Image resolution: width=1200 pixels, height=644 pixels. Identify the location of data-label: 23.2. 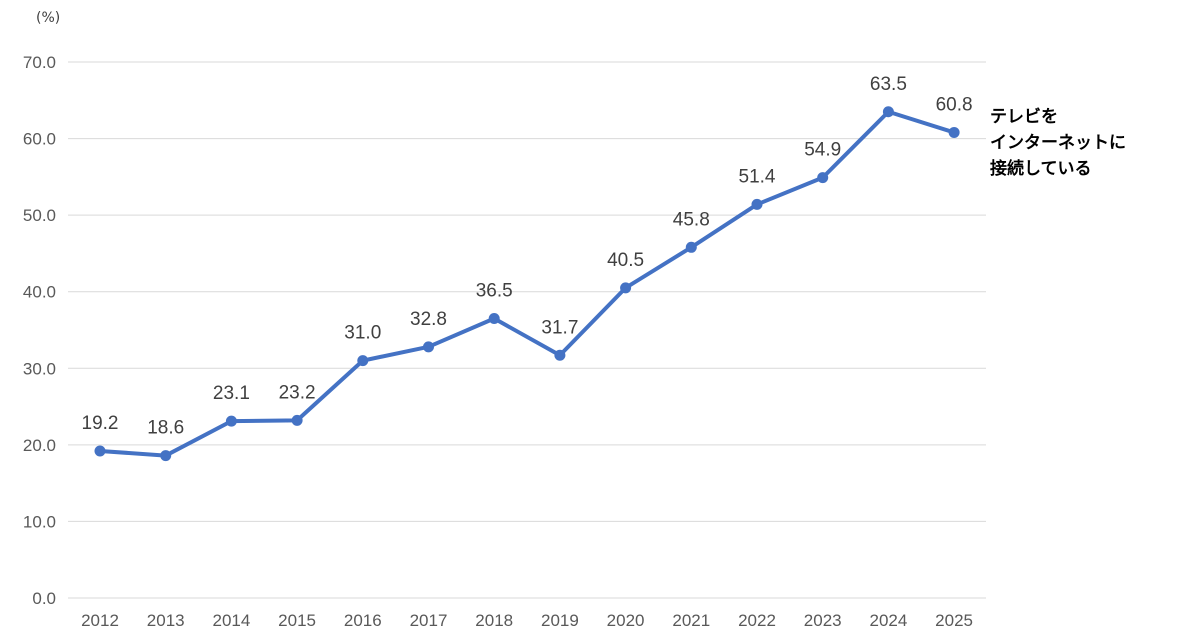
(297, 392).